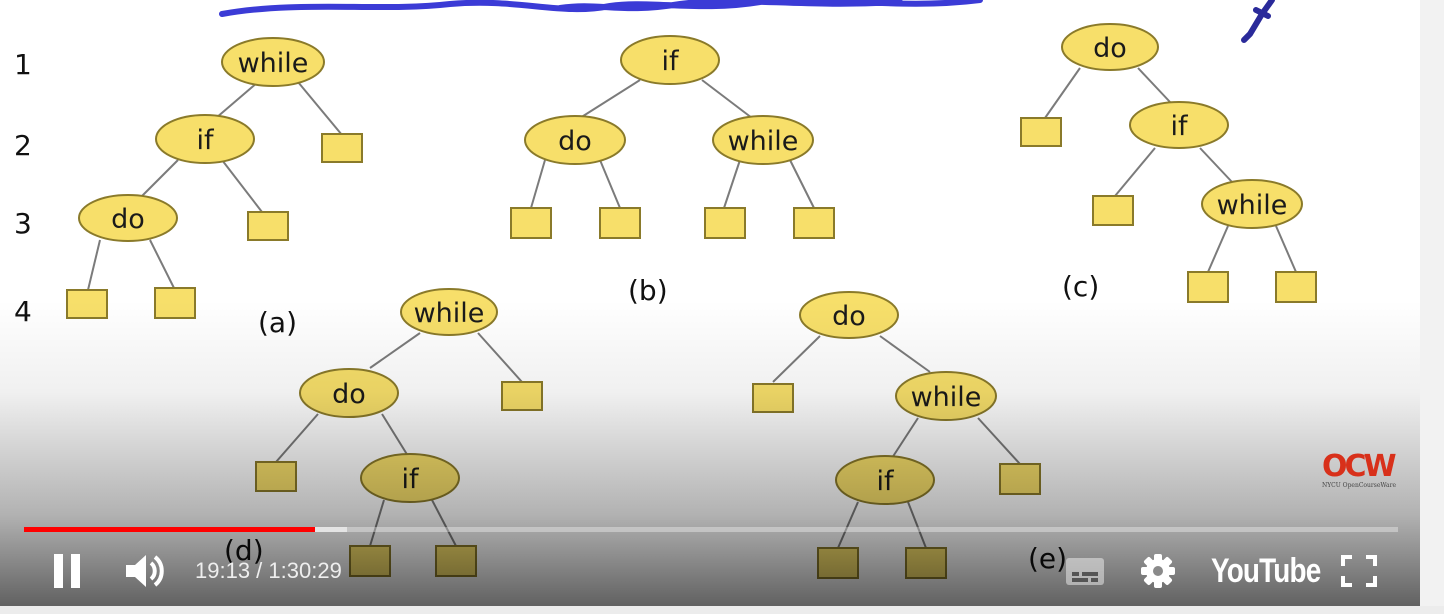 The image size is (1444, 614). I want to click on tree-caption: (a), so click(277, 322).